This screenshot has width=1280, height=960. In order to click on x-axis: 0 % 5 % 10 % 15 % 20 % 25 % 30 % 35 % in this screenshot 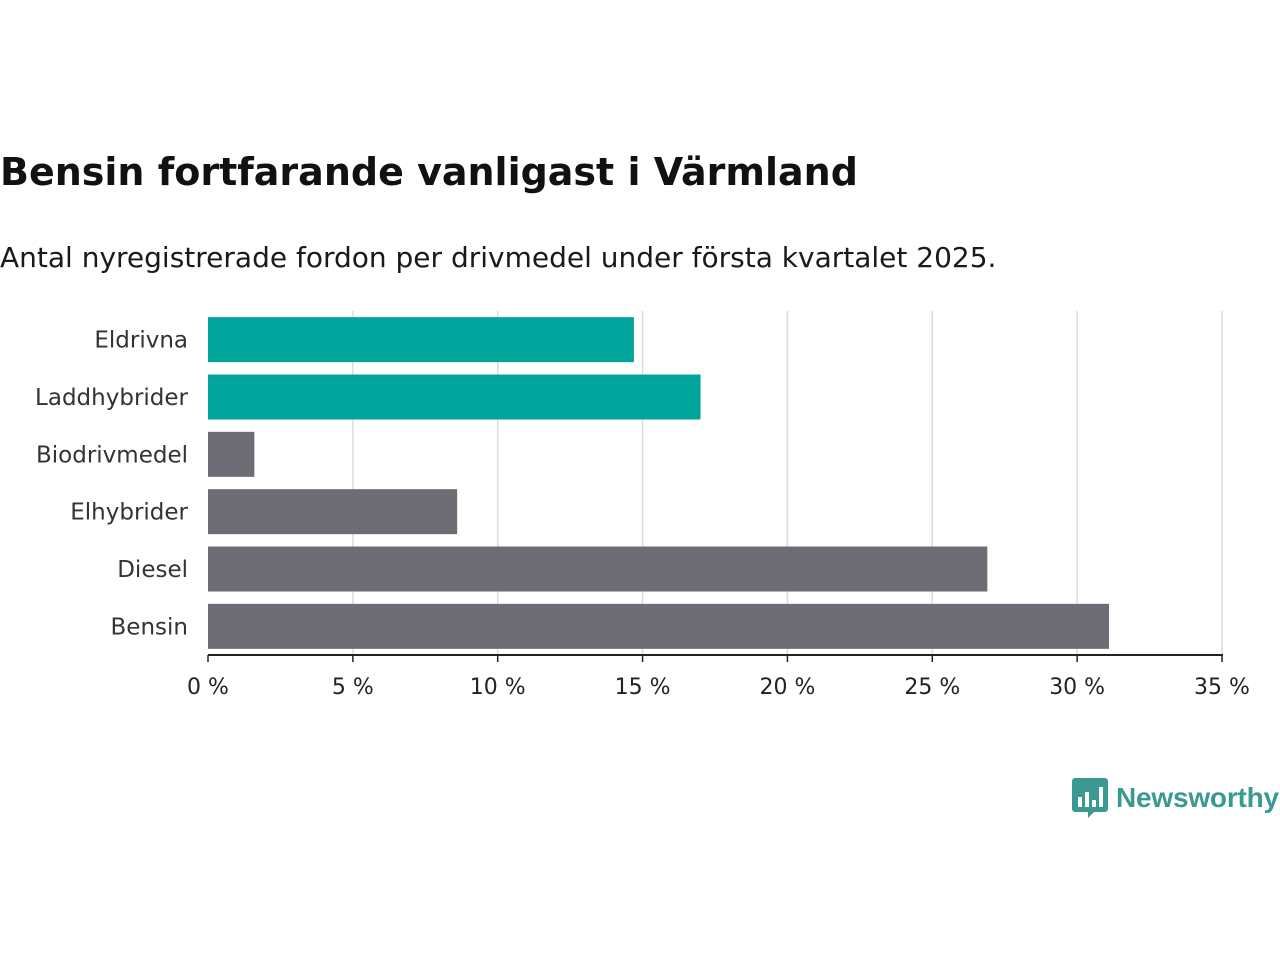, I will do `click(718, 677)`.